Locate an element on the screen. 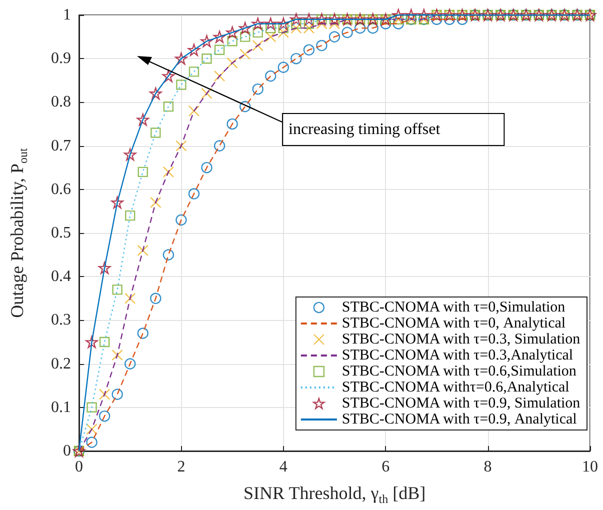 This screenshot has width=603, height=510. y-tick-label: 0.5 is located at coordinates (61, 233).